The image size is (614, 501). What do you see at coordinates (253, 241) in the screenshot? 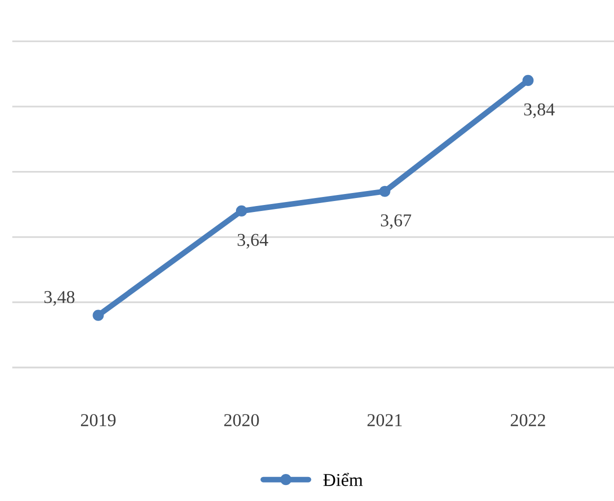
I see `data-label: 3,64` at bounding box center [253, 241].